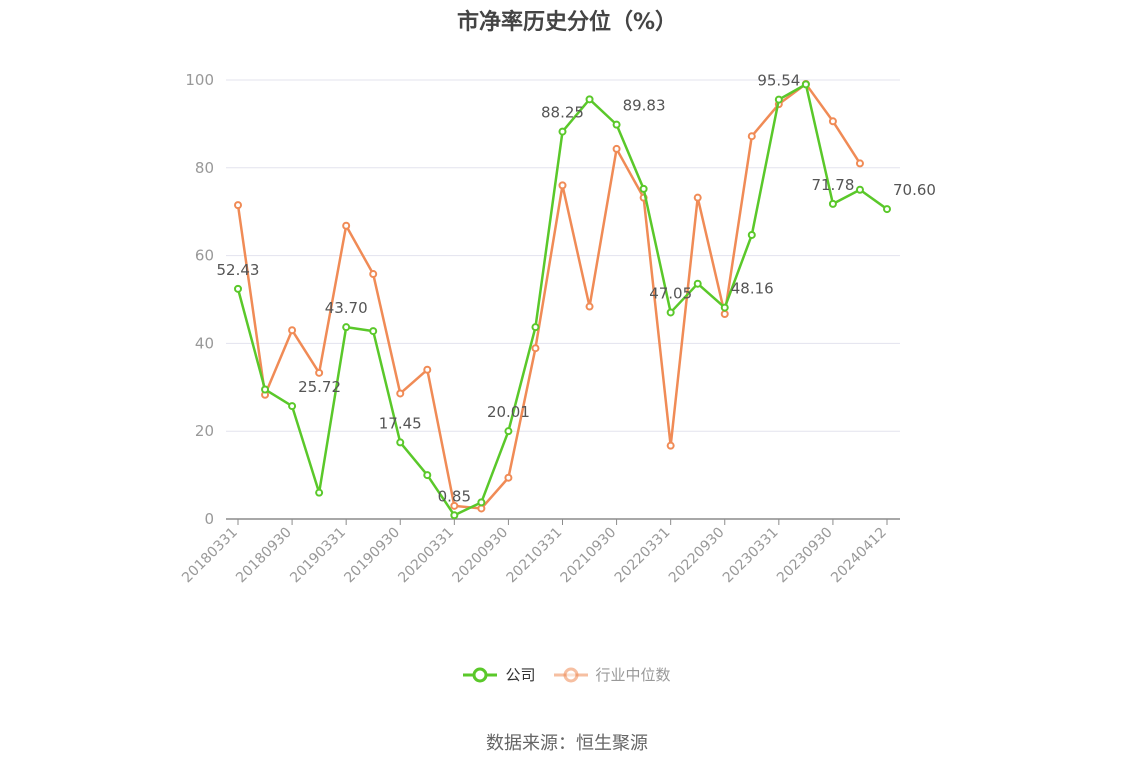 This screenshot has height=766, width=1134. Describe the element at coordinates (209, 519) in the screenshot. I see `y-tick-label: 0` at that location.